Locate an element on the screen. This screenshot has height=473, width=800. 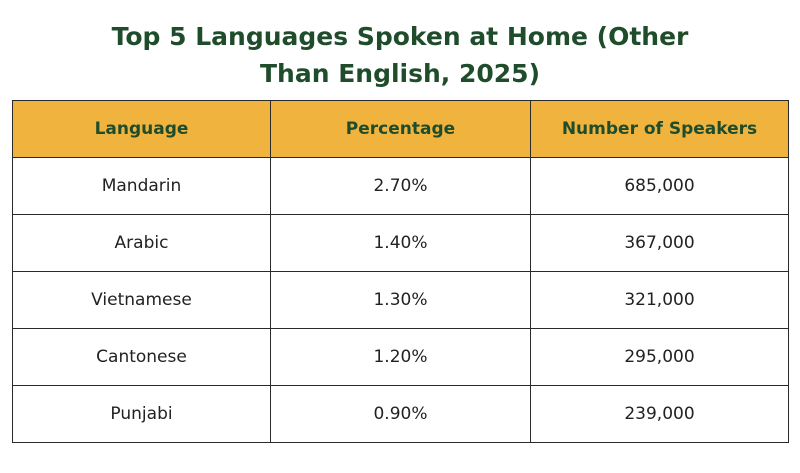
table-cell: 2.70% is located at coordinates (400, 186).